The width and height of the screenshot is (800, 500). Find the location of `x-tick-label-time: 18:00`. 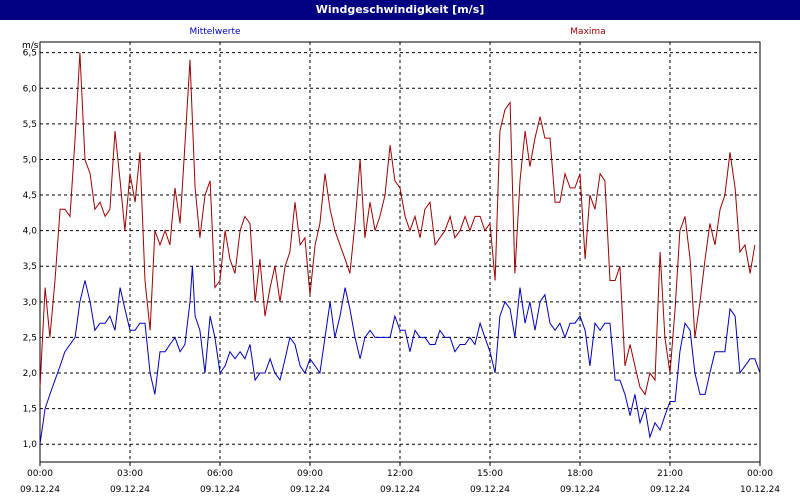

x-tick-label-time: 18:00 is located at coordinates (580, 474).